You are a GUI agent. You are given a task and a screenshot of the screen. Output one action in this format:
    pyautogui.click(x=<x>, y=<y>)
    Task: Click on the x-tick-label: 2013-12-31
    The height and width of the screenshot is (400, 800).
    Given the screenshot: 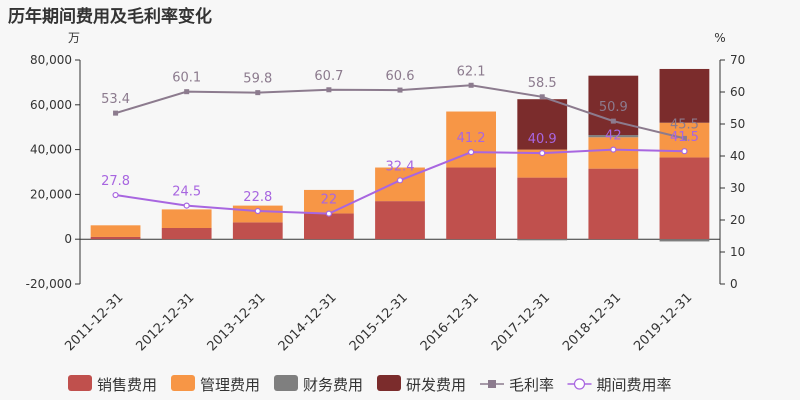 What is the action you would take?
    pyautogui.click(x=237, y=322)
    